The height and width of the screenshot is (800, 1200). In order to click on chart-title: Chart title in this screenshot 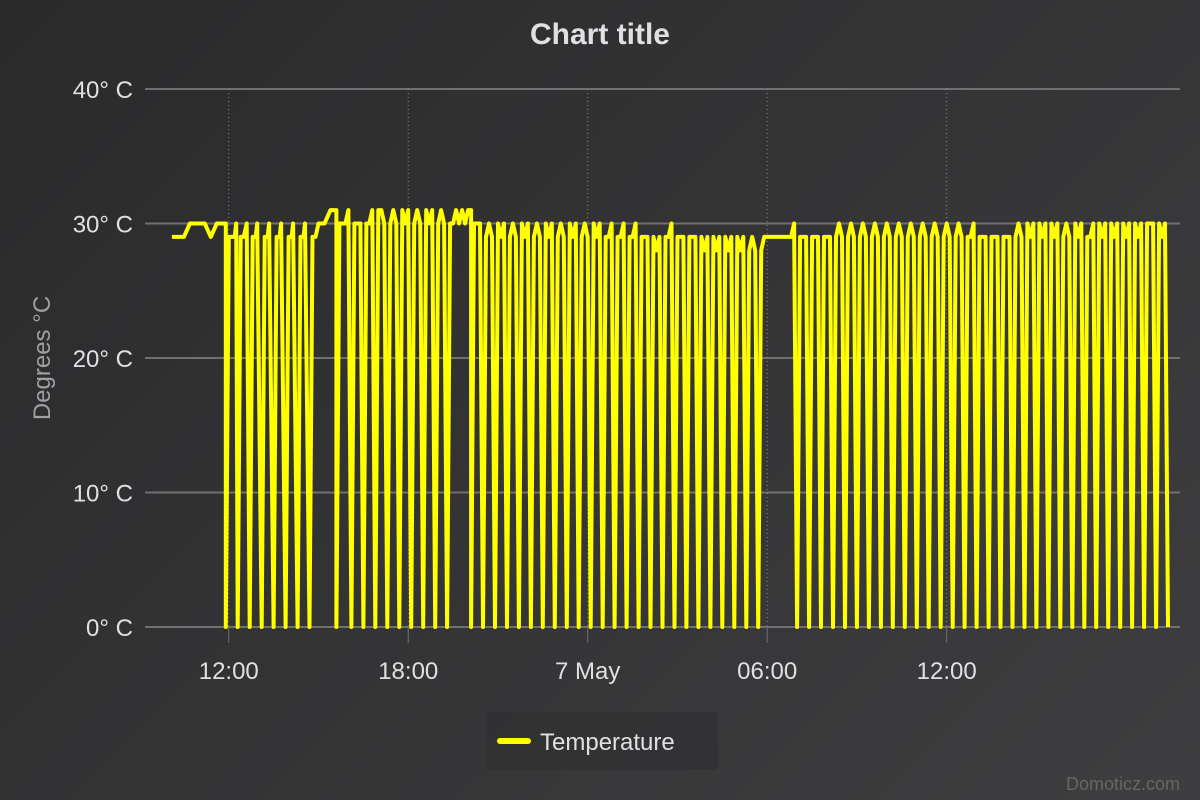, I will do `click(600, 34)`.